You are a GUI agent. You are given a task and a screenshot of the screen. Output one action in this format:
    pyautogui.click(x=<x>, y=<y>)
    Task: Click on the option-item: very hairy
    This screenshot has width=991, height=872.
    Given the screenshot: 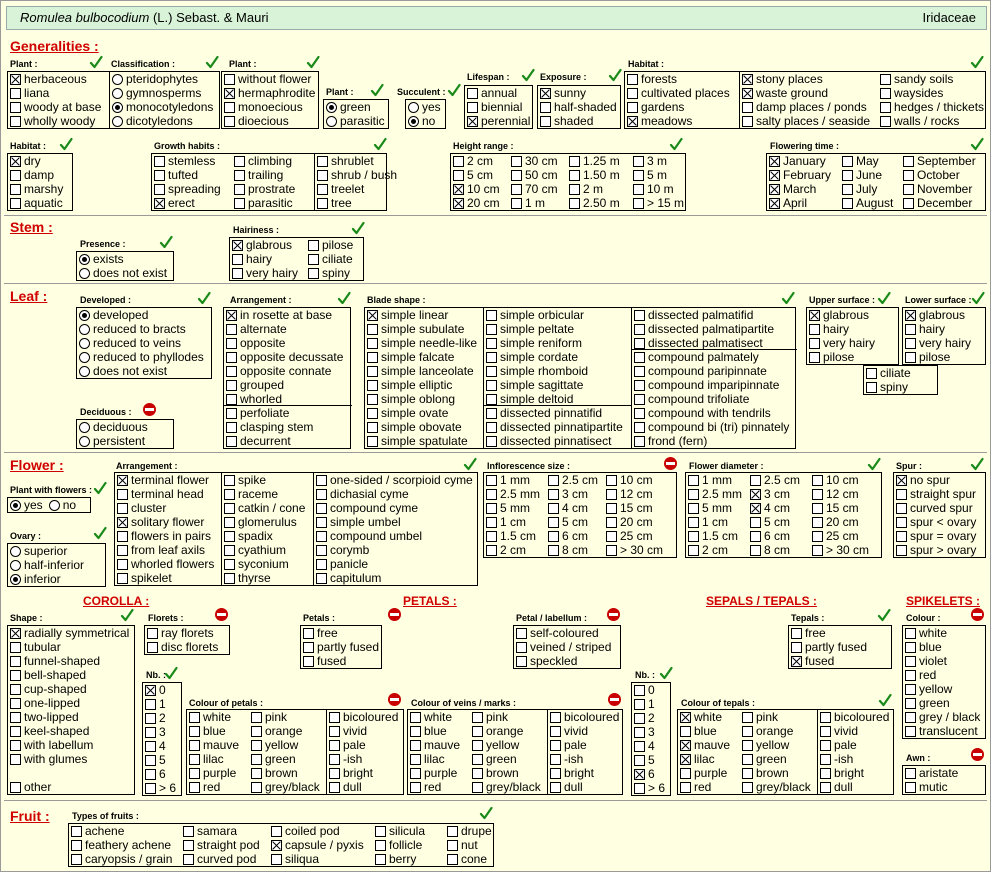 What is the action you would take?
    pyautogui.click(x=937, y=343)
    